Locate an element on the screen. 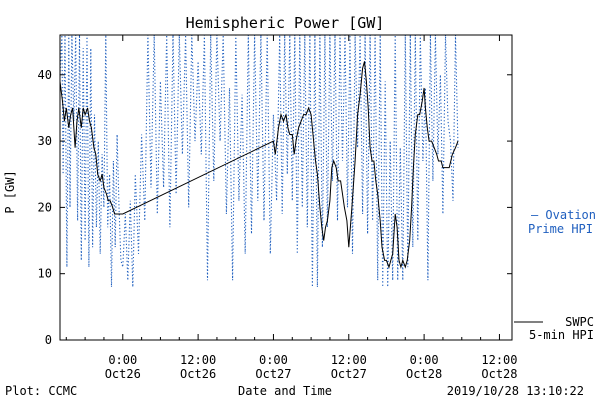 The width and height of the screenshot is (600, 400). legend-ovation-line1: — Ovation is located at coordinates (563, 215).